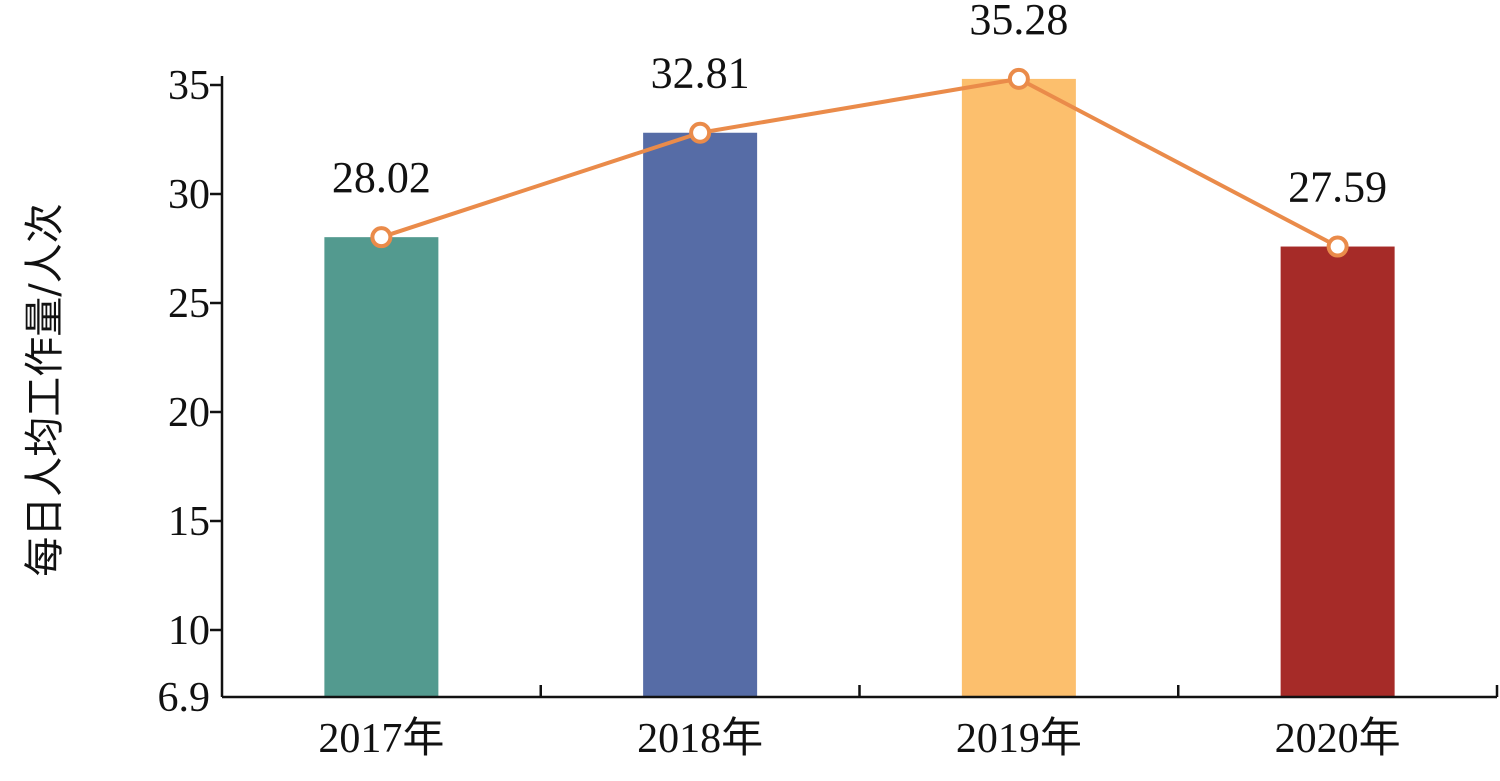 This screenshot has height=781, width=1500. I want to click on x-tick-label-1: 2018年, so click(700, 738).